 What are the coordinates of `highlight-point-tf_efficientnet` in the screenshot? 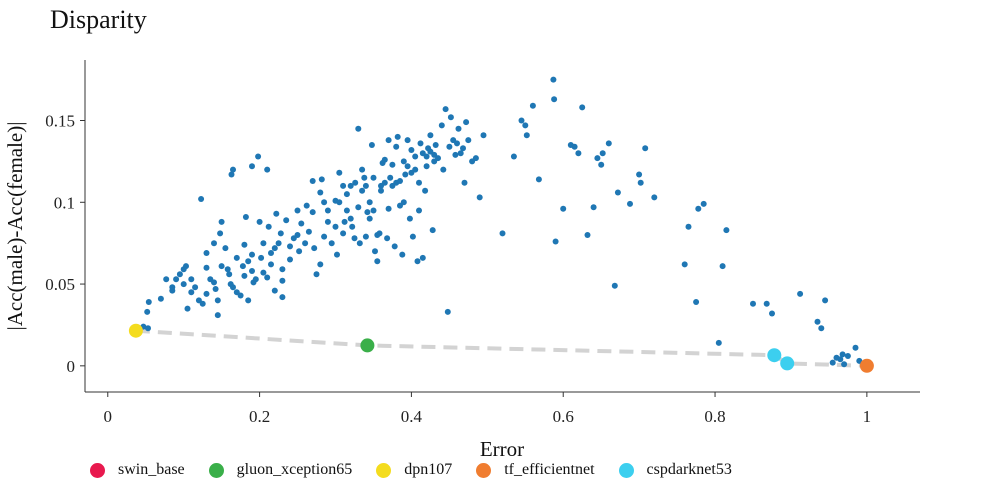 It's located at (866, 365).